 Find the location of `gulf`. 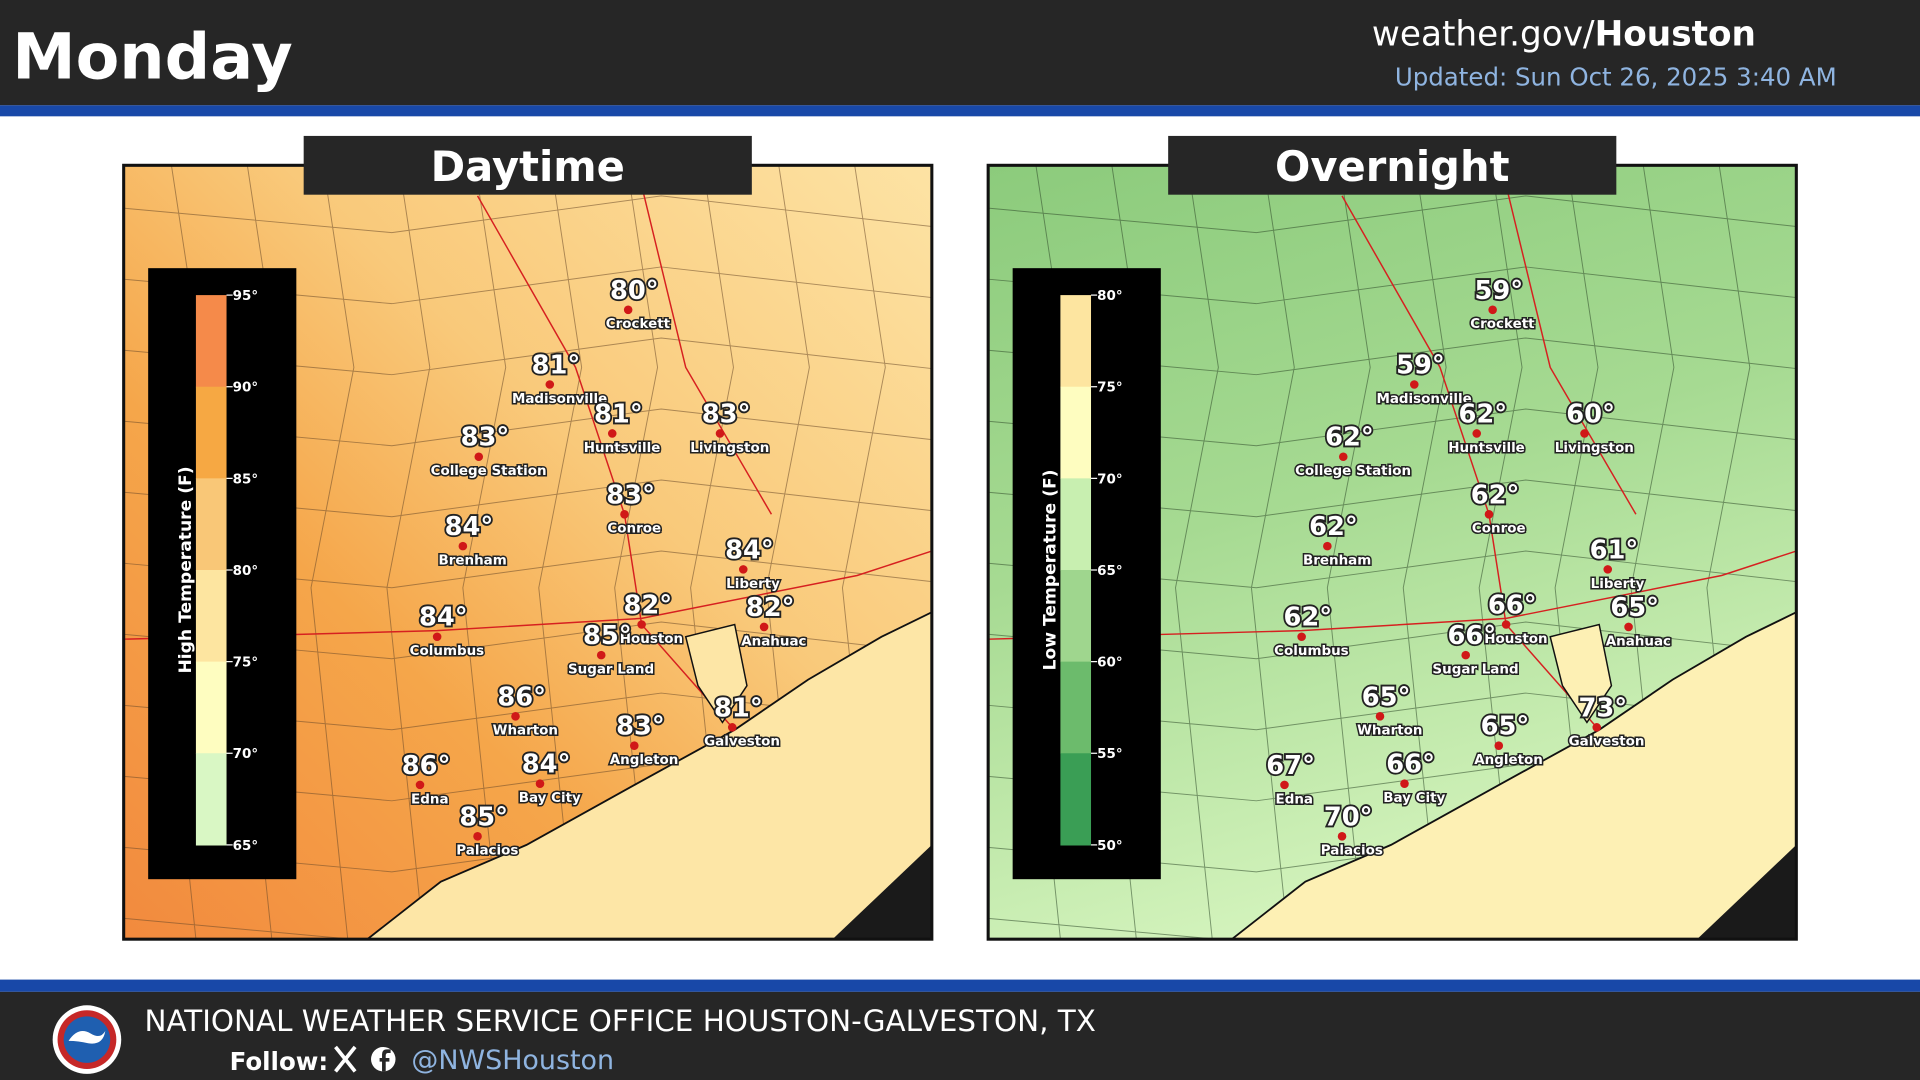

gulf is located at coordinates (648, 775).